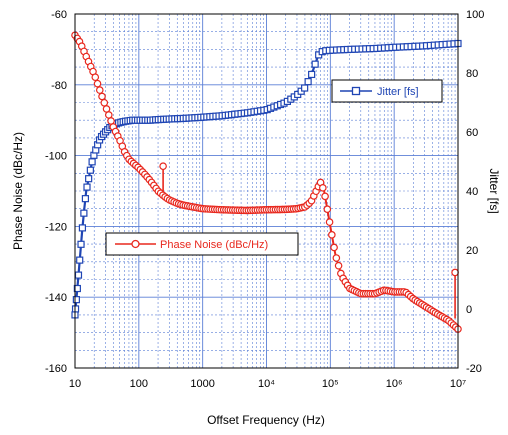 Image resolution: width=508 pixels, height=435 pixels. Describe the element at coordinates (469, 310) in the screenshot. I see `y-right-tick-label: 0` at that location.